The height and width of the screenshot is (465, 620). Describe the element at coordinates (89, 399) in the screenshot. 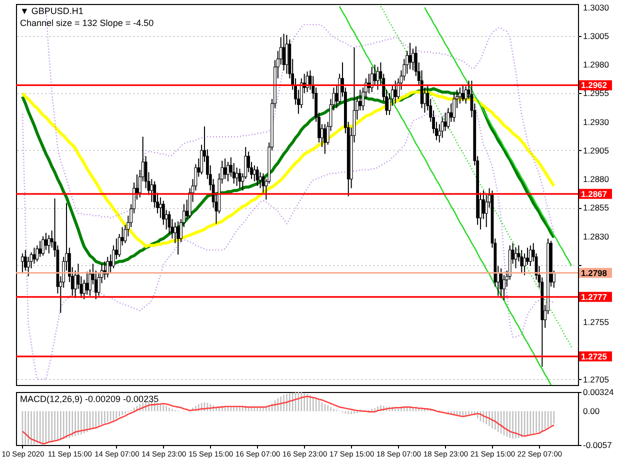

I see `chart-title: MACD(12,26,9) -0.00209 -0.00235` at that location.